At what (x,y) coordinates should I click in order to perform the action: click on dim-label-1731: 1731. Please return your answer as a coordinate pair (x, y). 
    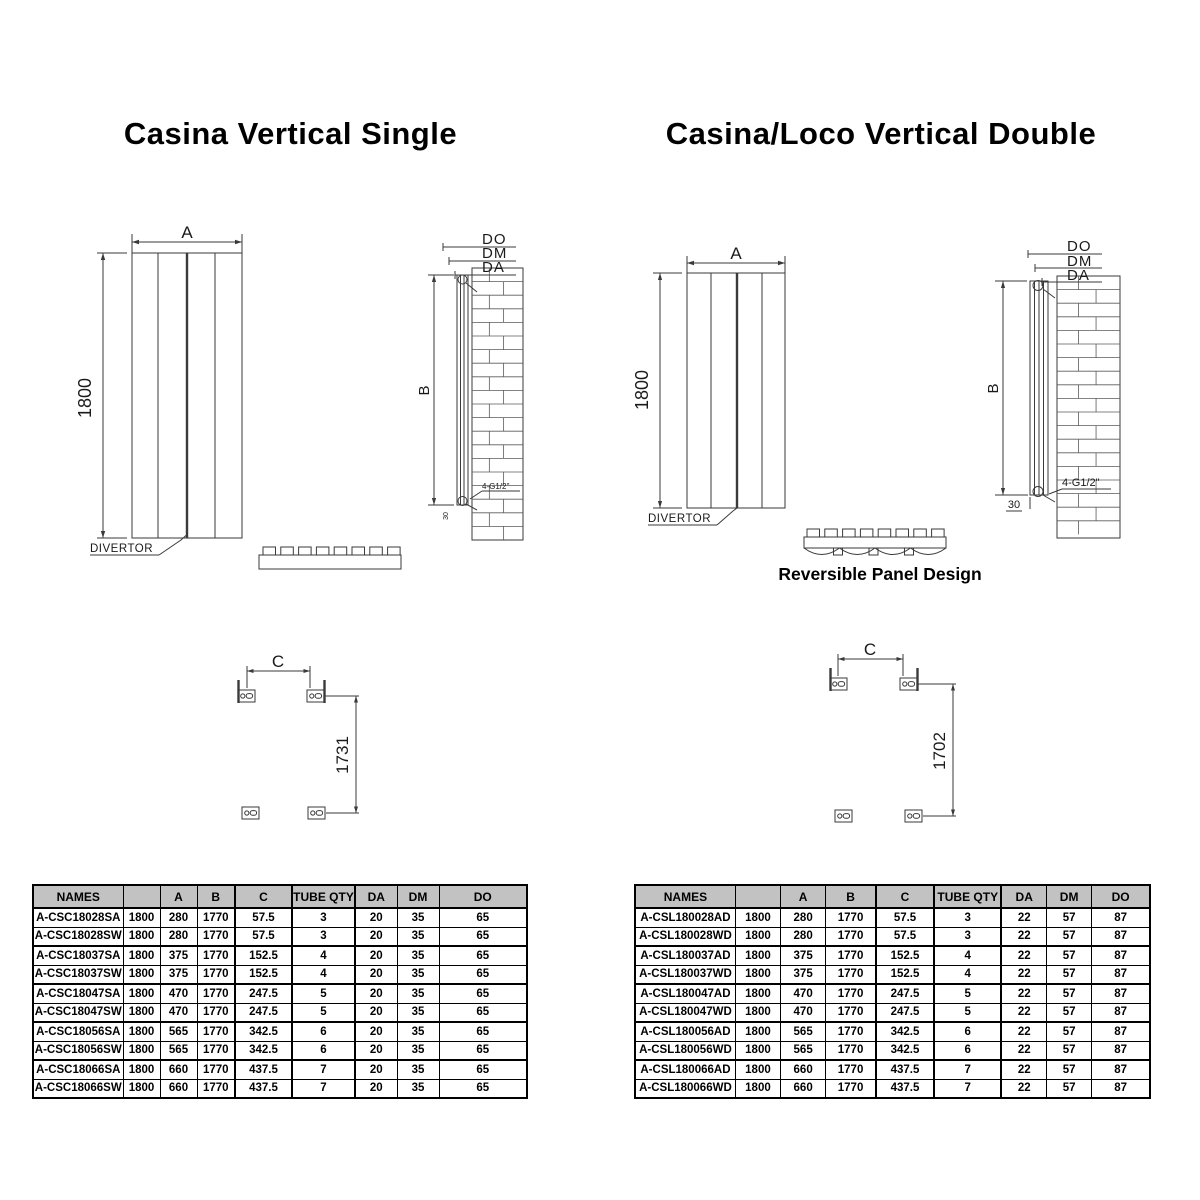
    Looking at the image, I should click on (342, 755).